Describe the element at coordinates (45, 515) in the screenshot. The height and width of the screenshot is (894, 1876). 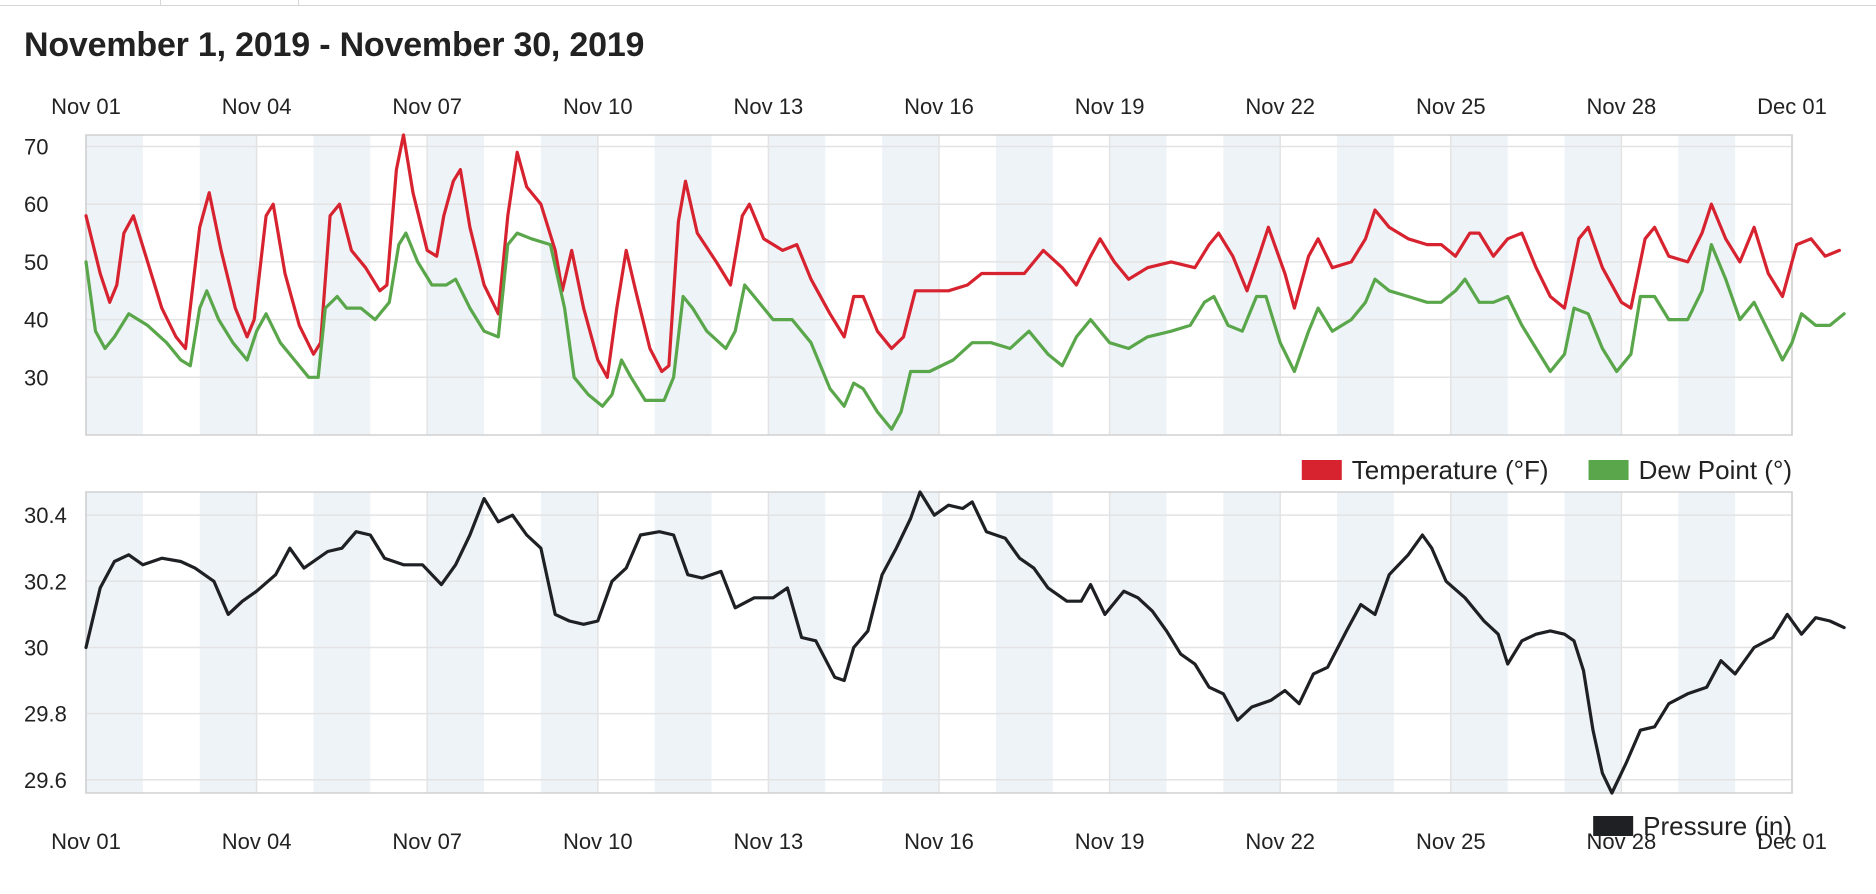
I see `y-tick-label: 30.4` at that location.